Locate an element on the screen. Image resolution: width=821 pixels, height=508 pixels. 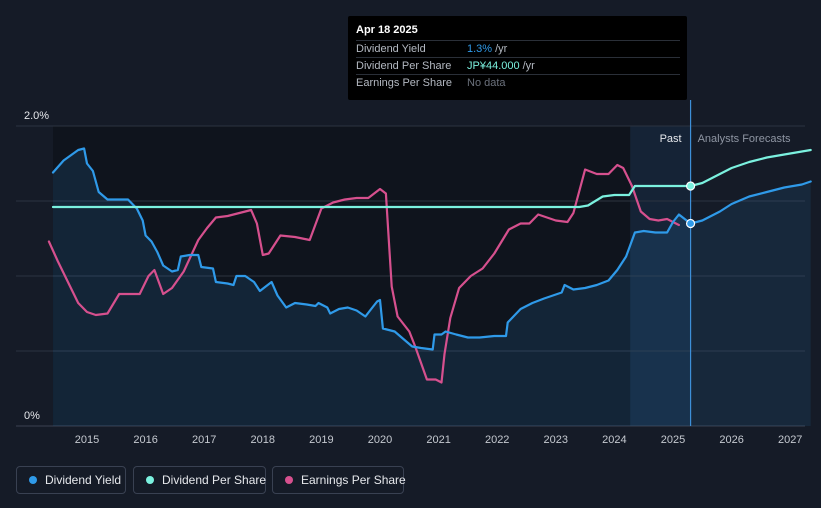
x-tick-label: 2015 is located at coordinates (87, 440).